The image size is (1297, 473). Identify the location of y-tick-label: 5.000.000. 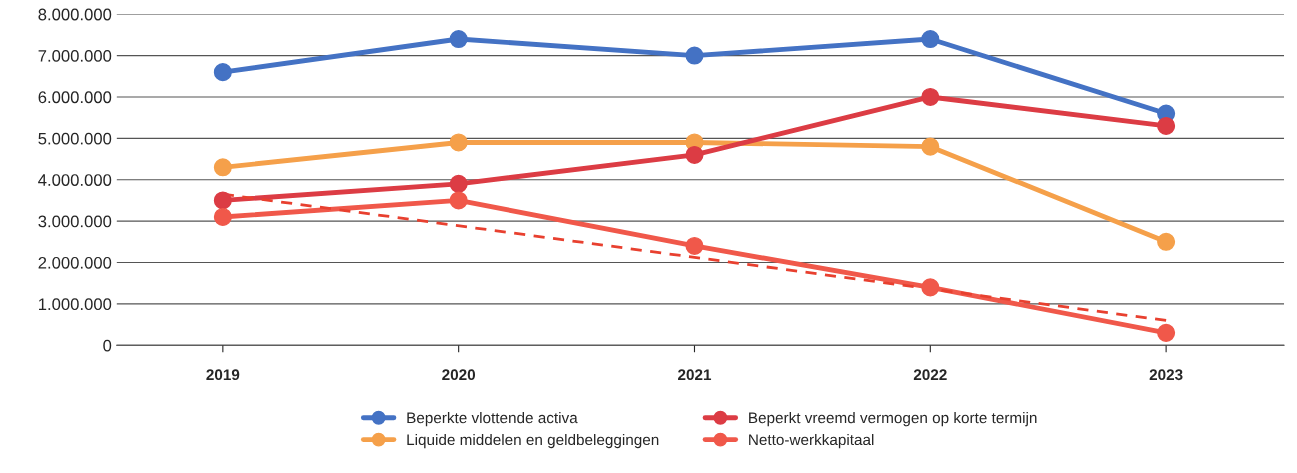
(75, 138).